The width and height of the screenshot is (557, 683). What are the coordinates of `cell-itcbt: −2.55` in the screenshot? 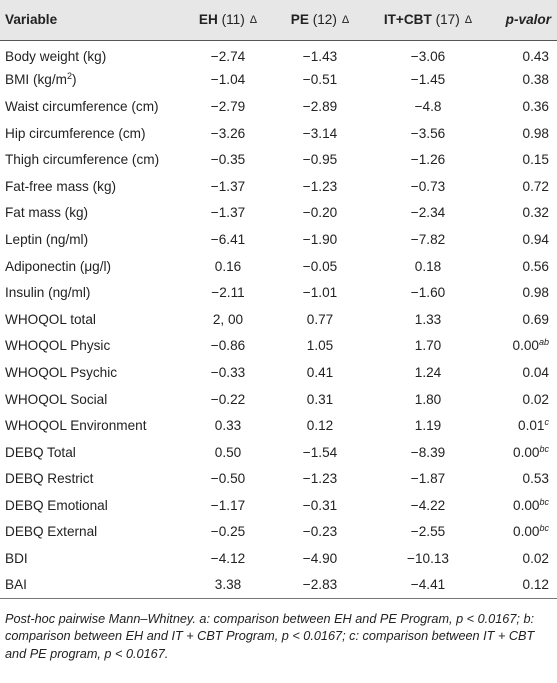 It's located at (428, 532).